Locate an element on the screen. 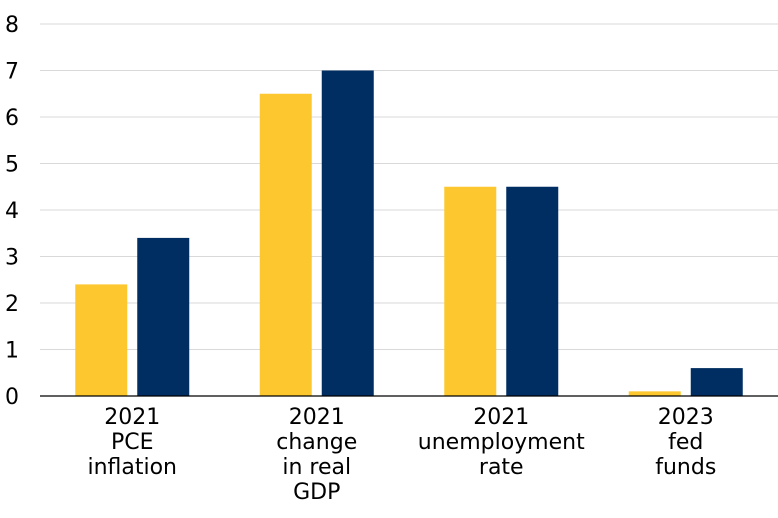 The width and height of the screenshot is (778, 518). x-category-label-line: unemployment is located at coordinates (501, 442).